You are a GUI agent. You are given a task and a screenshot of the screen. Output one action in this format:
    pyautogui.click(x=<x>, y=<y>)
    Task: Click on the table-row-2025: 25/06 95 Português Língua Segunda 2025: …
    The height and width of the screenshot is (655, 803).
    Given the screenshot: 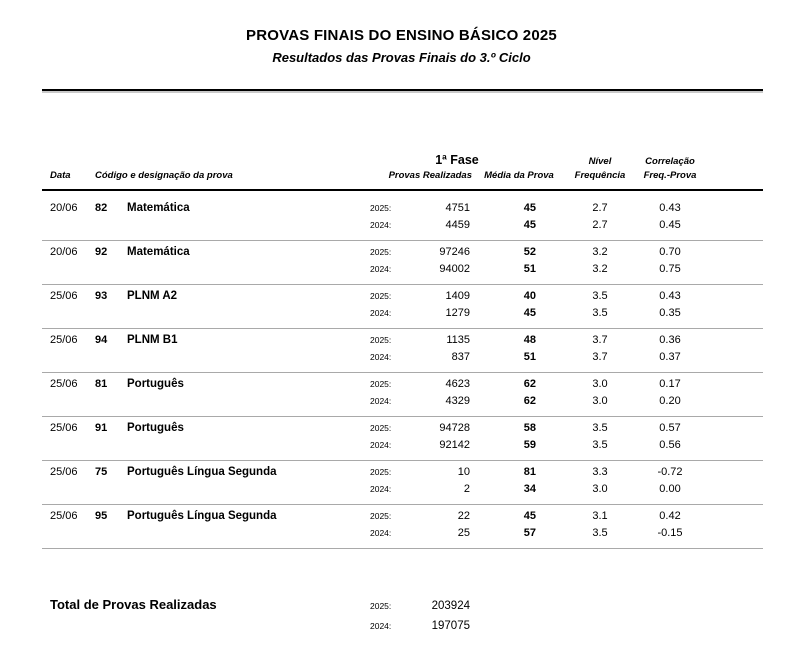 What is the action you would take?
    pyautogui.click(x=402, y=518)
    